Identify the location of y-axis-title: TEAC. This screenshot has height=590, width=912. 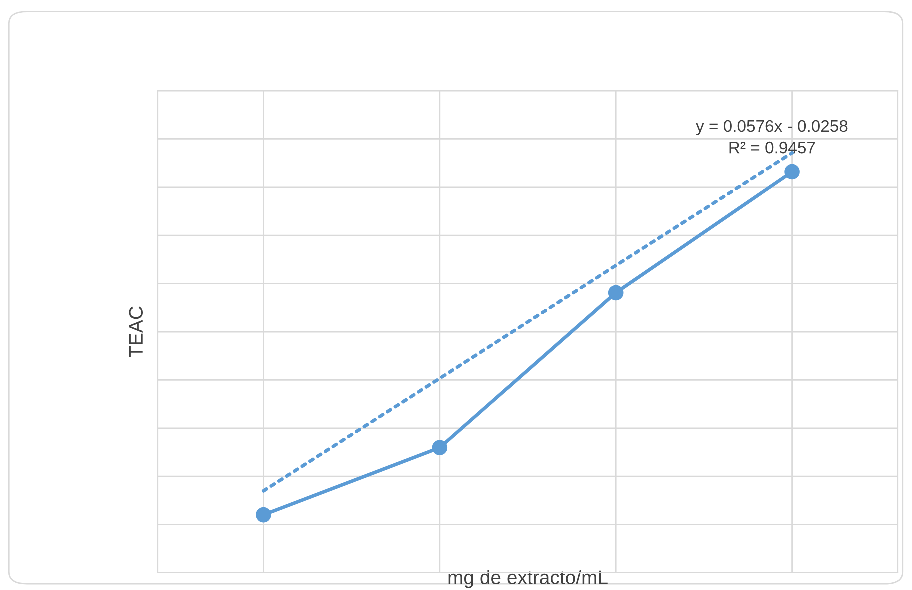
(136, 332).